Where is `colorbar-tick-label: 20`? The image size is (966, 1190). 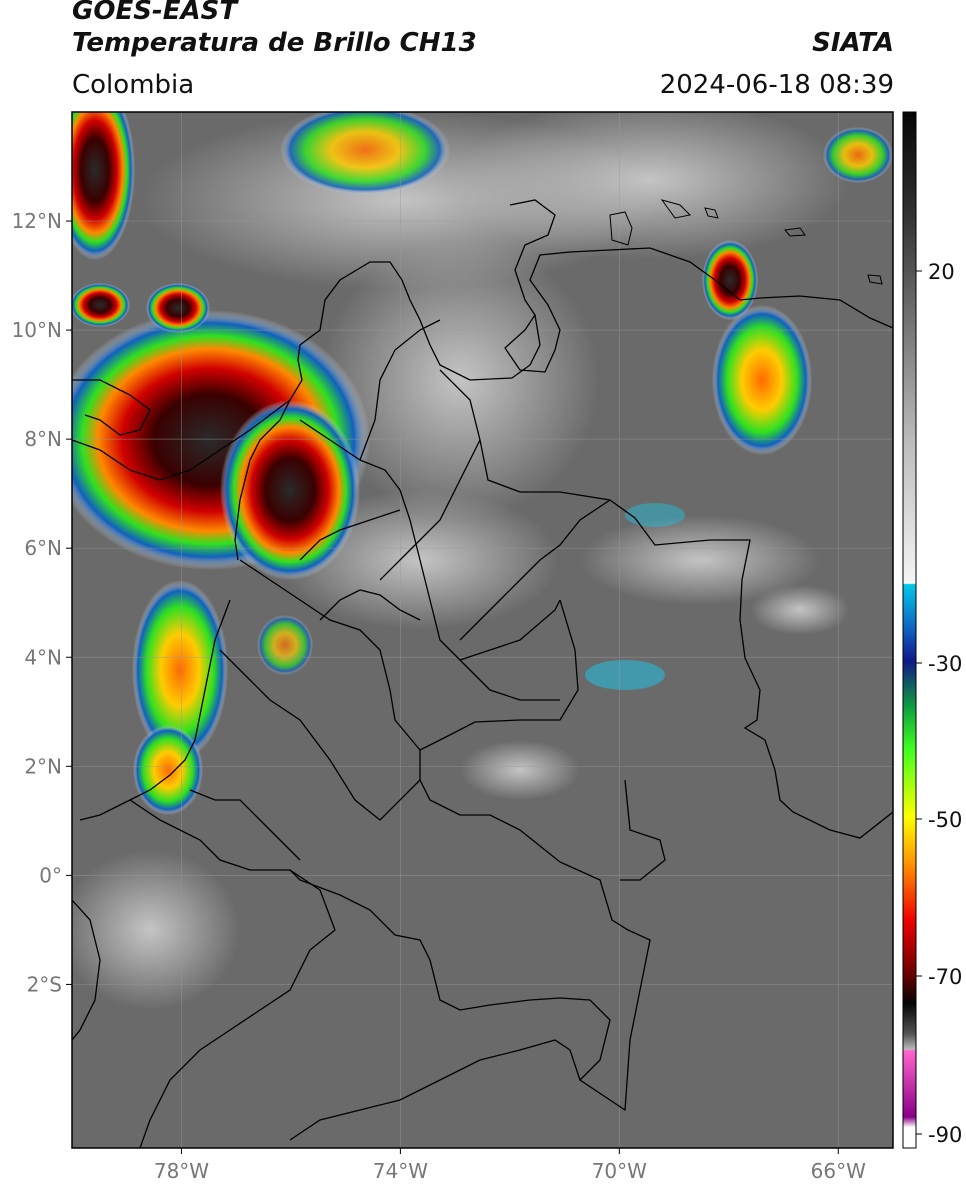 colorbar-tick-label: 20 is located at coordinates (941, 272).